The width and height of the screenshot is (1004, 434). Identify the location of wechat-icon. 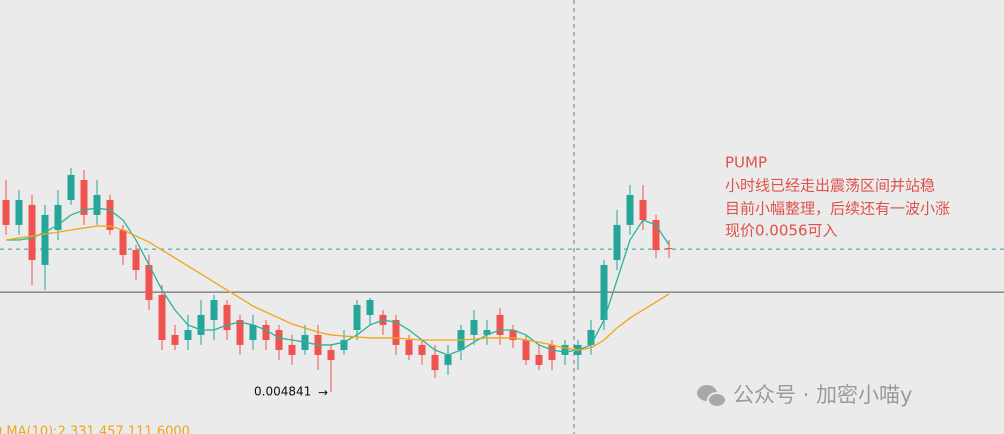
(712, 396).